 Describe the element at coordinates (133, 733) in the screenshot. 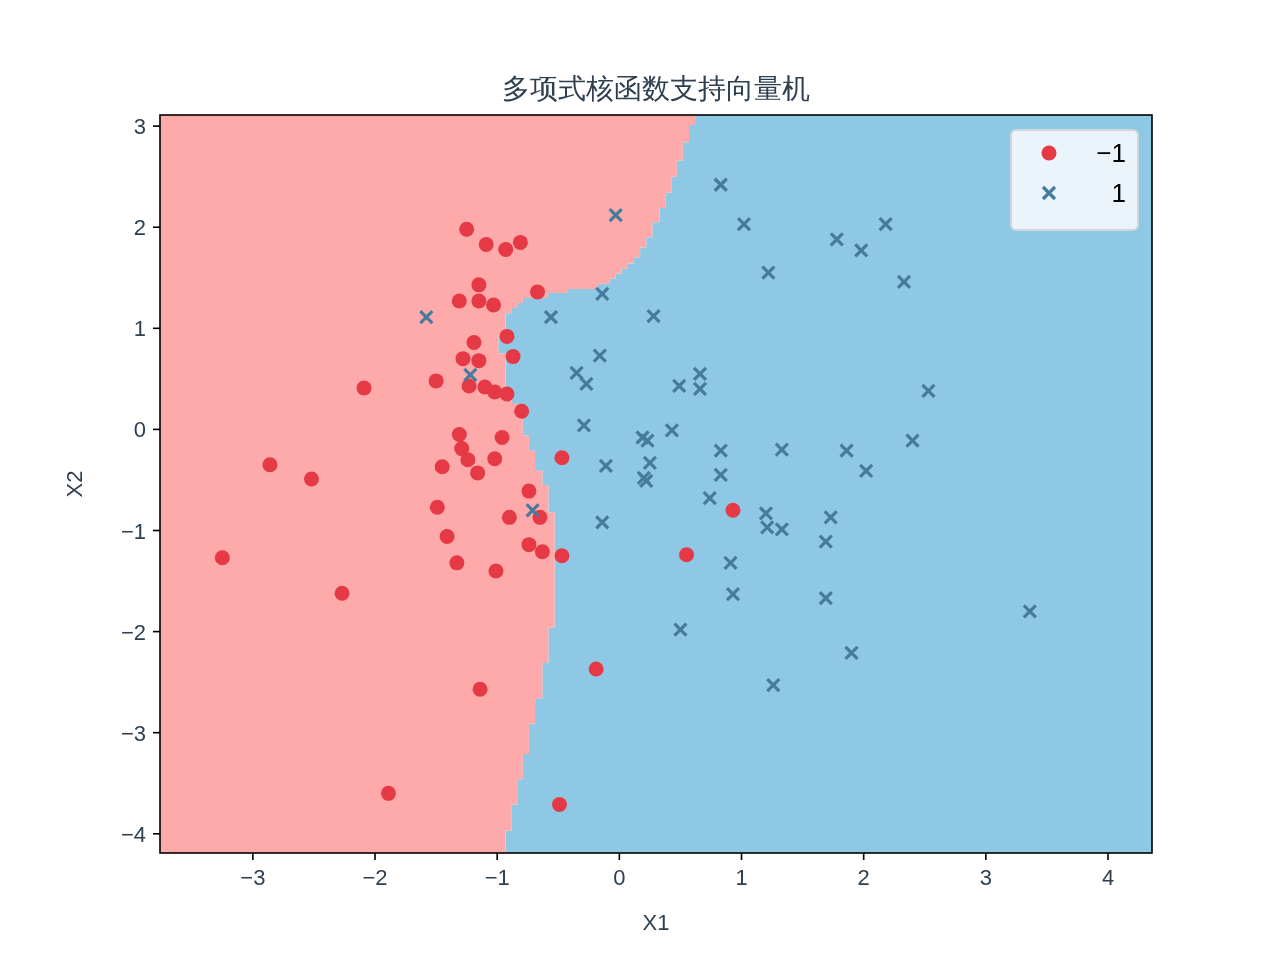

I see `y-tick-label: −3` at that location.